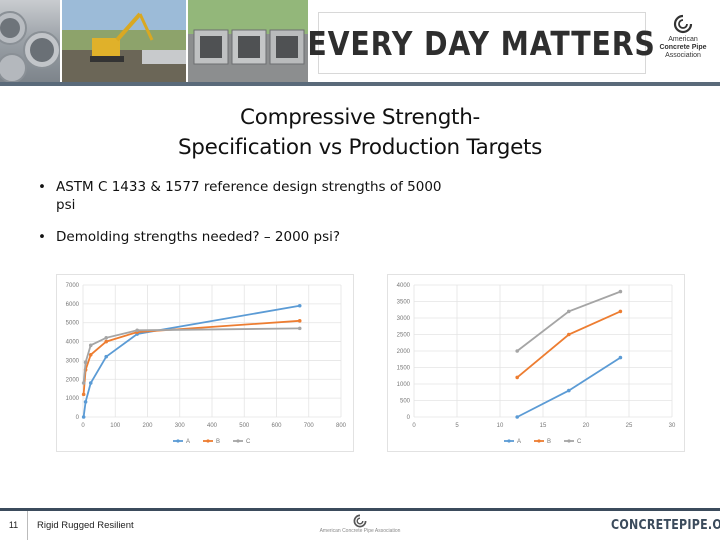 The height and width of the screenshot is (540, 720). What do you see at coordinates (404, 369) in the screenshot?
I see `y-tick-label: 1500` at bounding box center [404, 369].